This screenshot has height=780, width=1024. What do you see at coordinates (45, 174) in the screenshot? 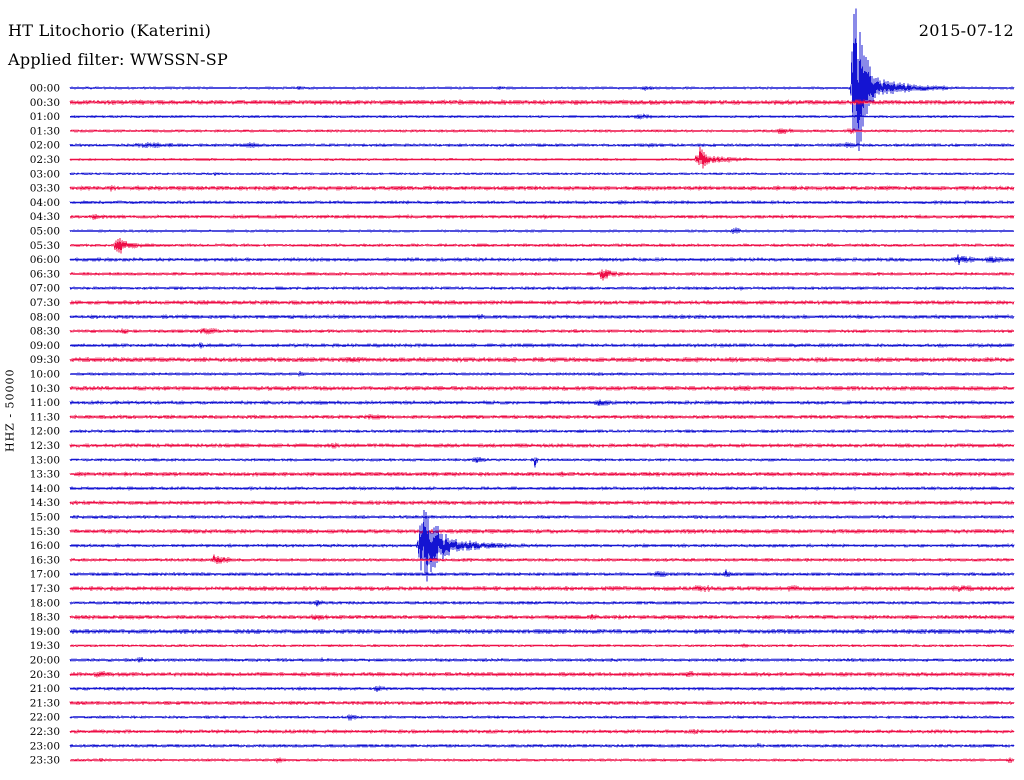
I see `time-label: 03:00` at bounding box center [45, 174].